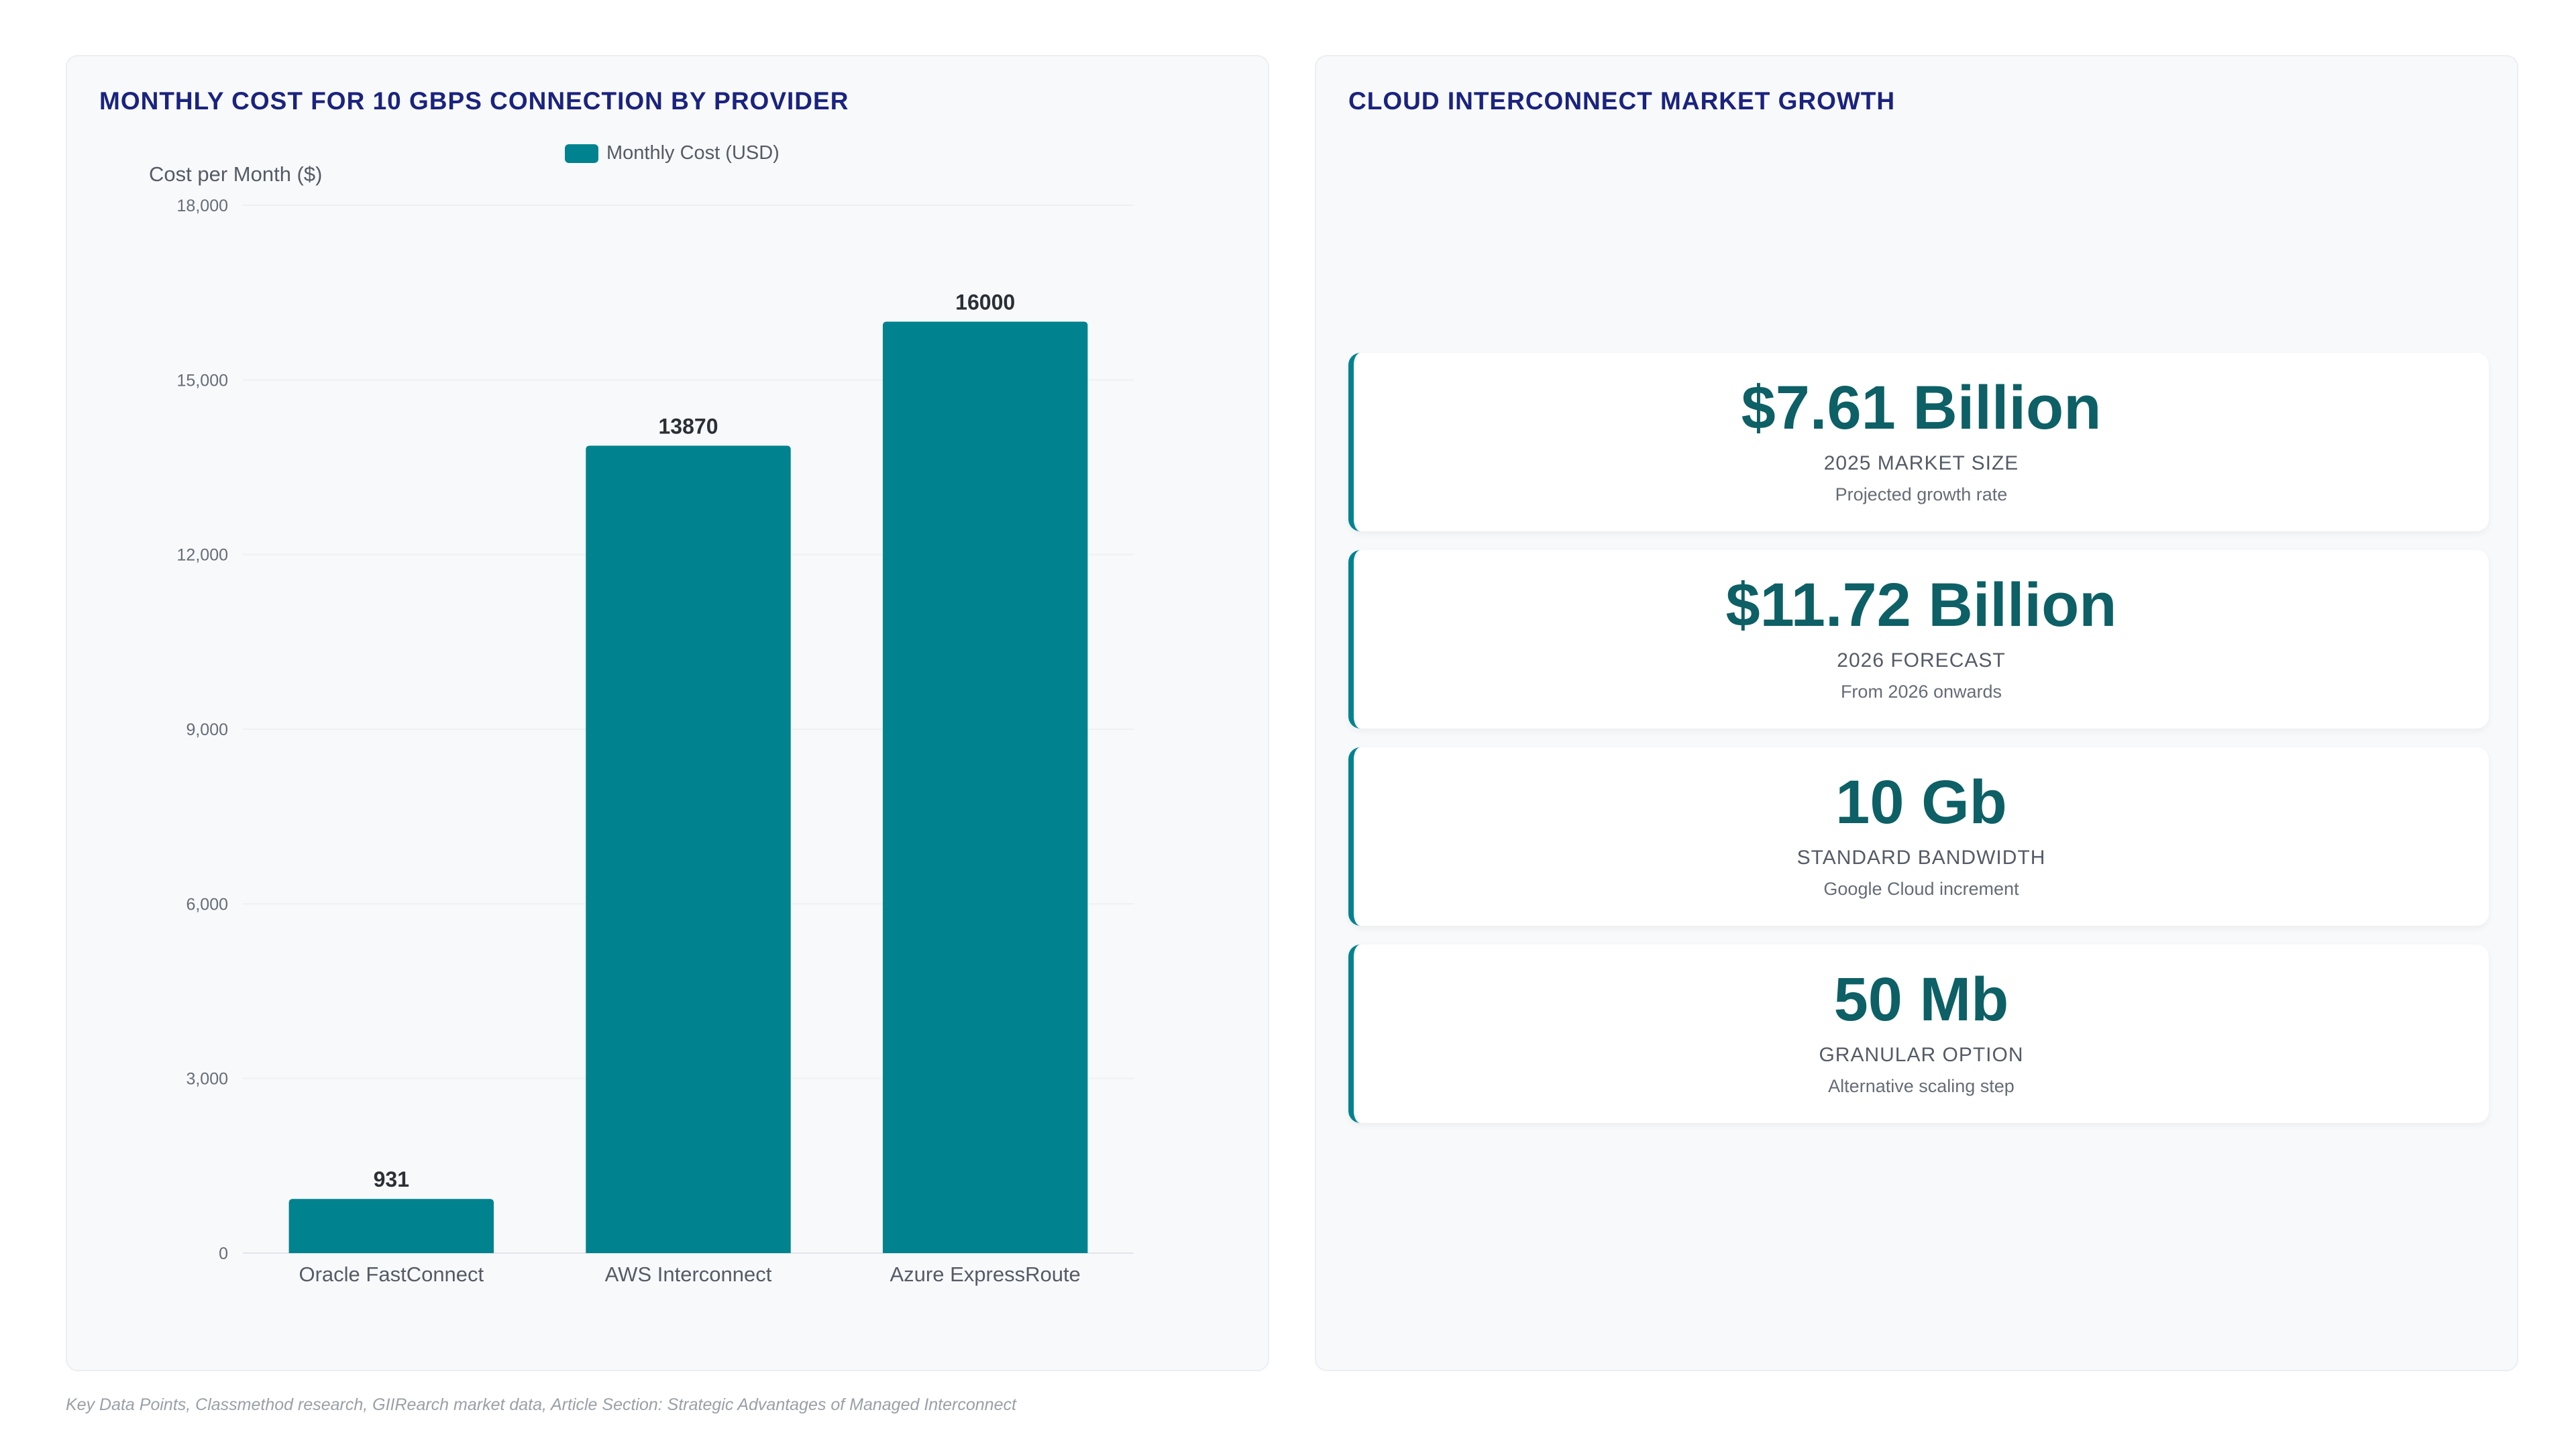 The image size is (2576, 1449). What do you see at coordinates (1921, 463) in the screenshot?
I see `stat-label: 2025 MARKET SIZE` at bounding box center [1921, 463].